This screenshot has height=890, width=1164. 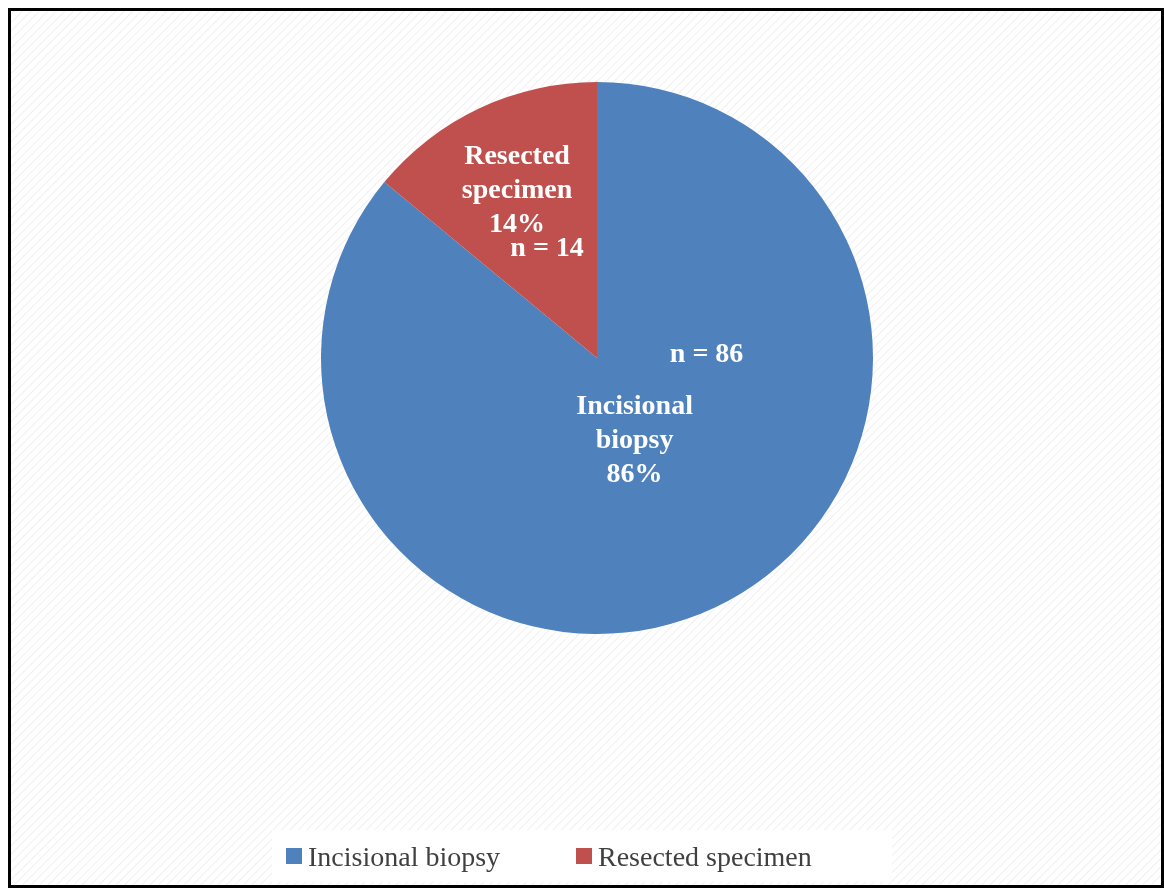 I want to click on data-label: 14%, so click(x=517, y=222).